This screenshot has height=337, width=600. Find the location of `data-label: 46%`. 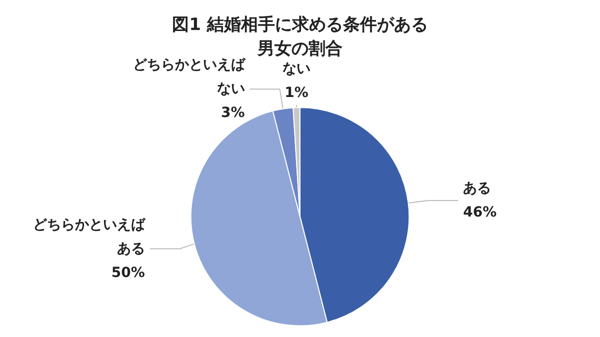

data-label: 46% is located at coordinates (480, 212).